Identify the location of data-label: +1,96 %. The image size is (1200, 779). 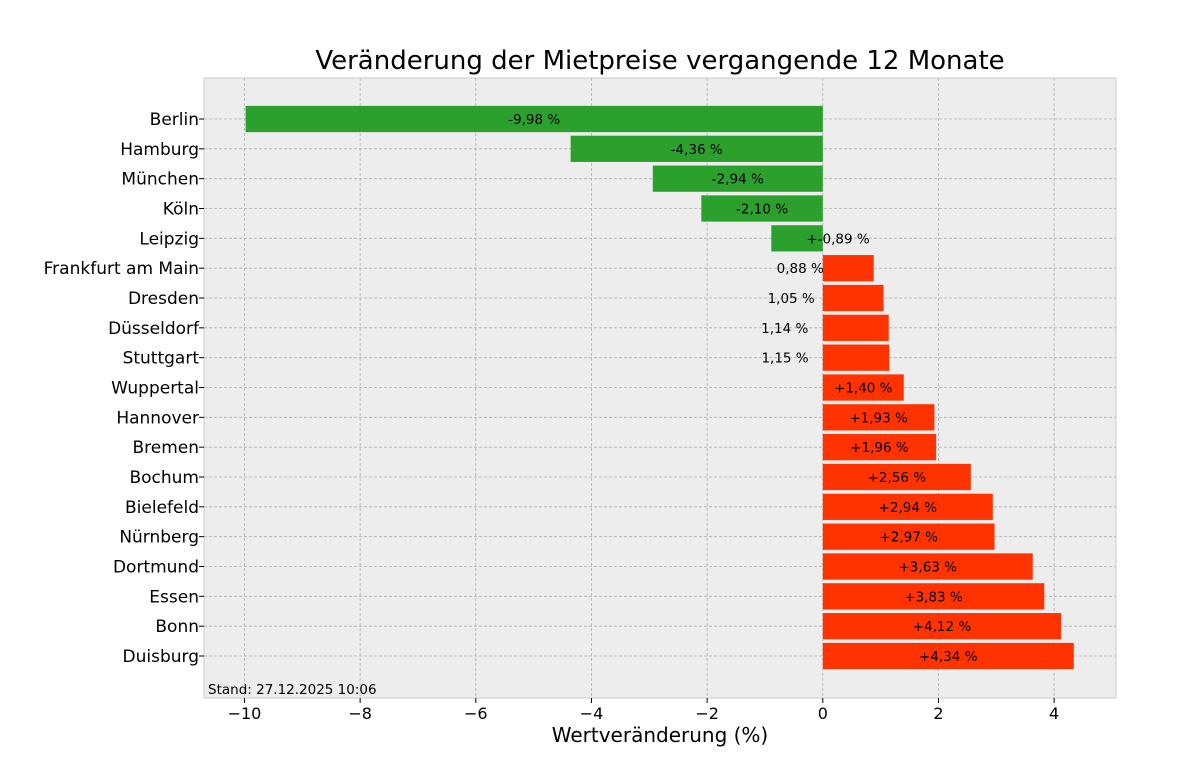
(879, 448).